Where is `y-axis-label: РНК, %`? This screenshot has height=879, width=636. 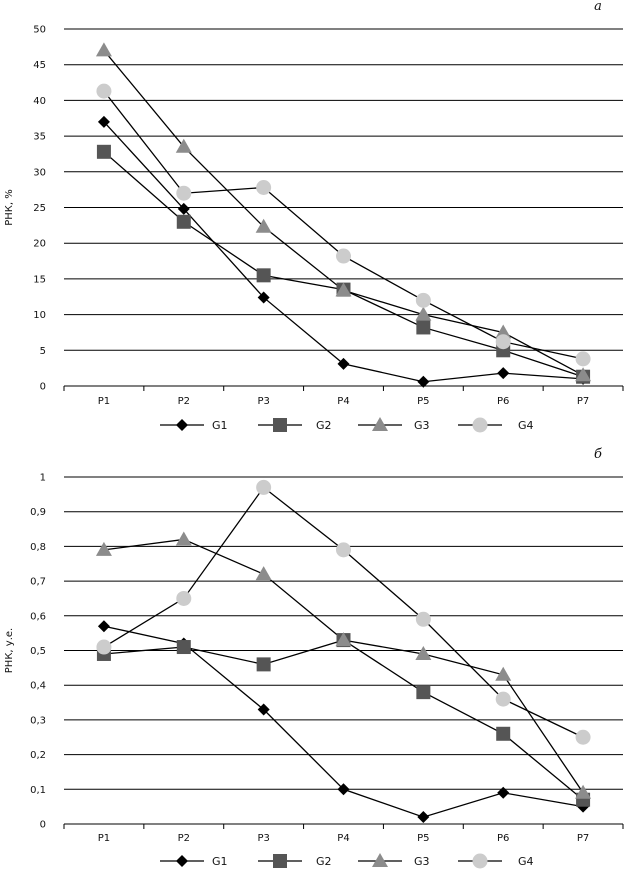
y-axis-label: РНК, % is located at coordinates (9, 207).